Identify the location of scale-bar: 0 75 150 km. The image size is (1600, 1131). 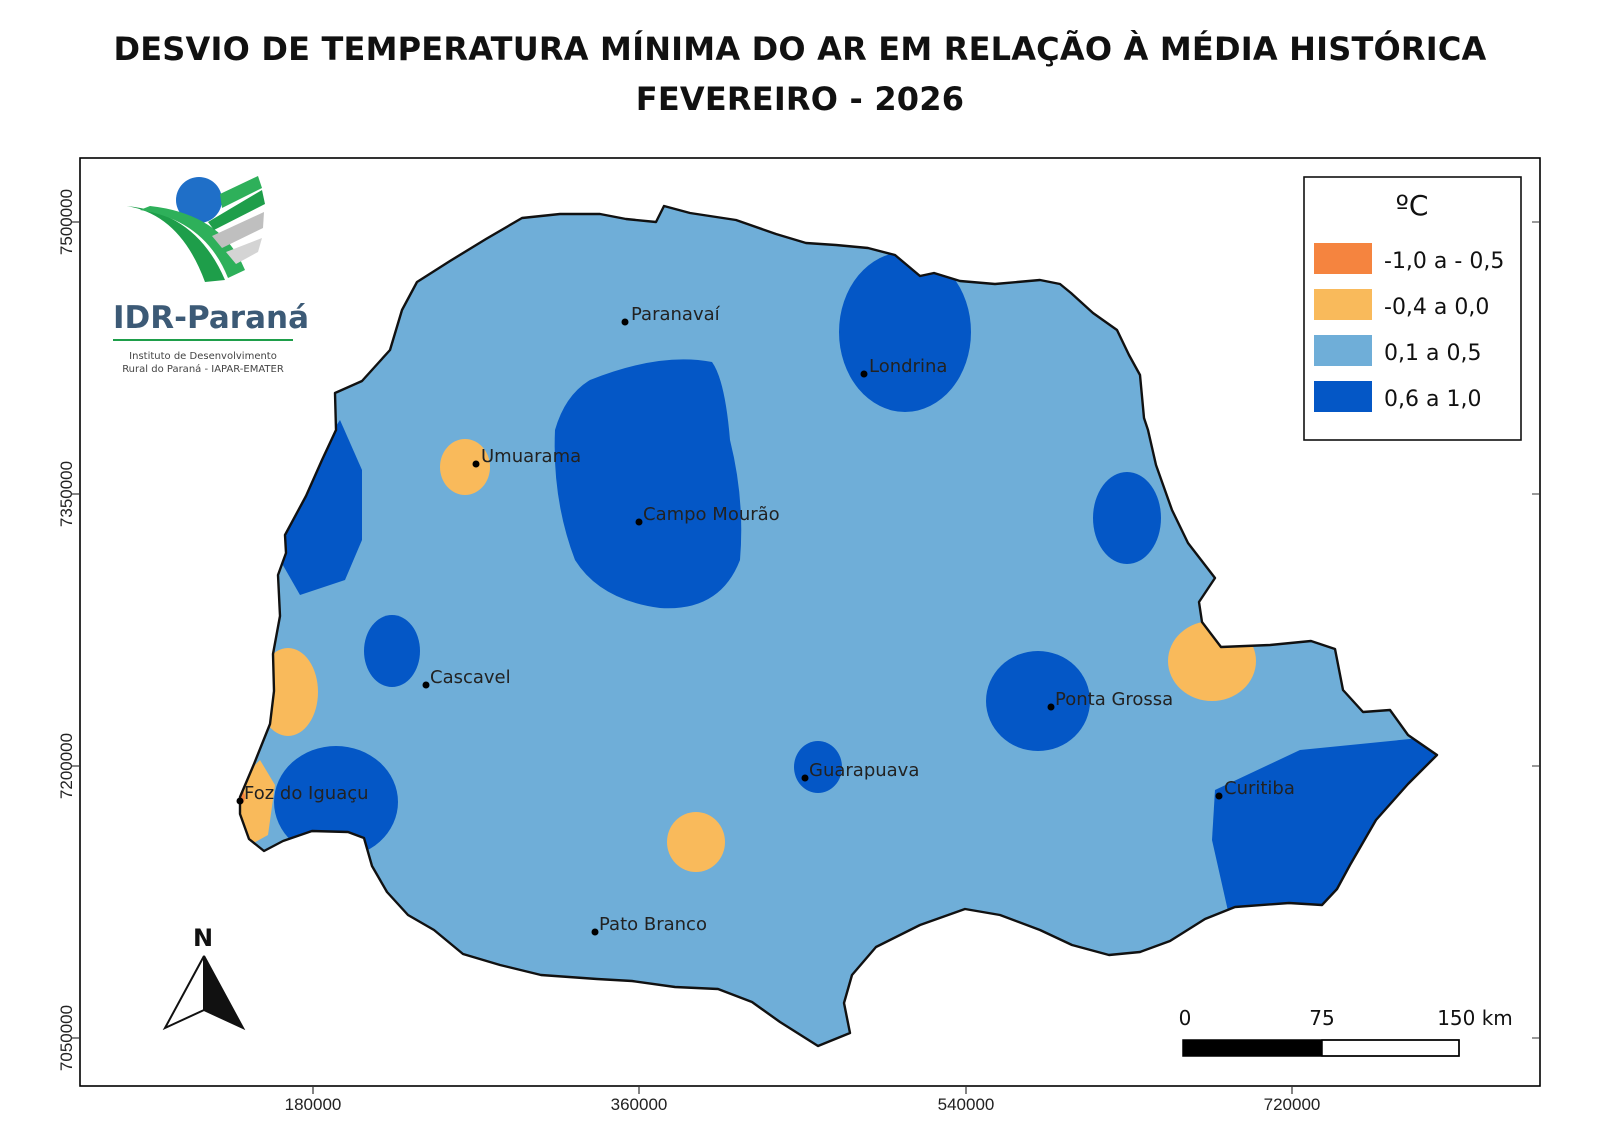
(1346, 1031).